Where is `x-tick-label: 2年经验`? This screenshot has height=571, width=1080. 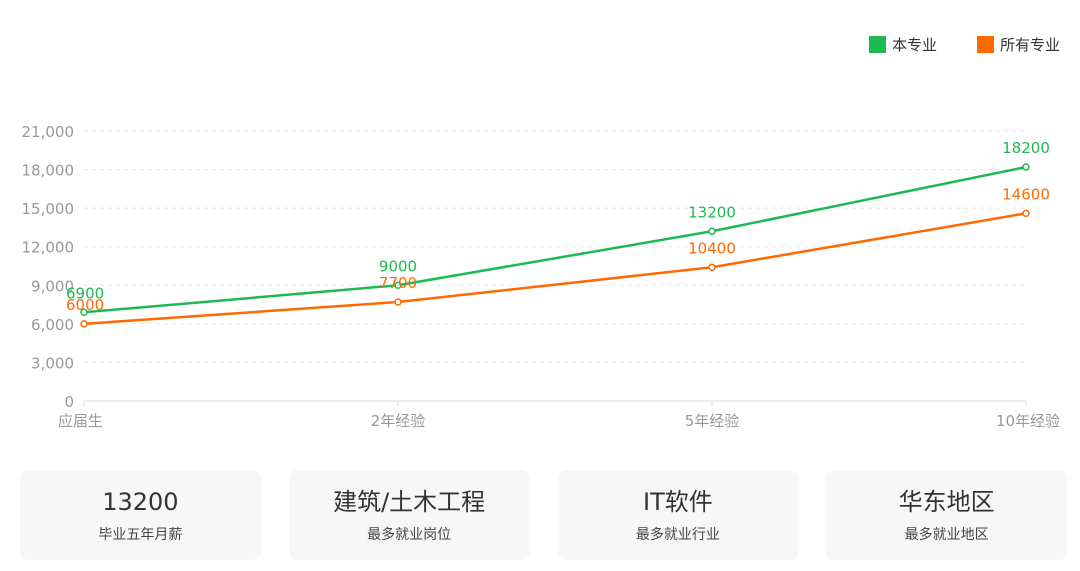 x-tick-label: 2年经验 is located at coordinates (398, 421).